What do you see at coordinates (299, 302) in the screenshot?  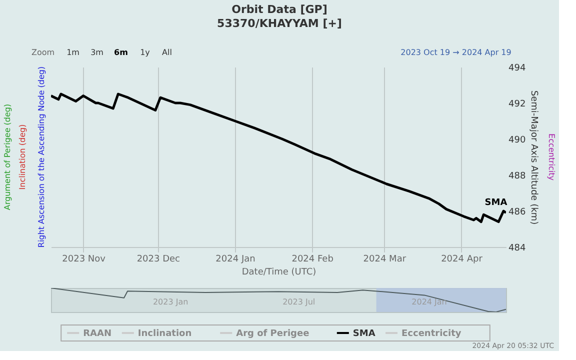 I see `x-tick-label: 2023 Jul` at bounding box center [299, 302].